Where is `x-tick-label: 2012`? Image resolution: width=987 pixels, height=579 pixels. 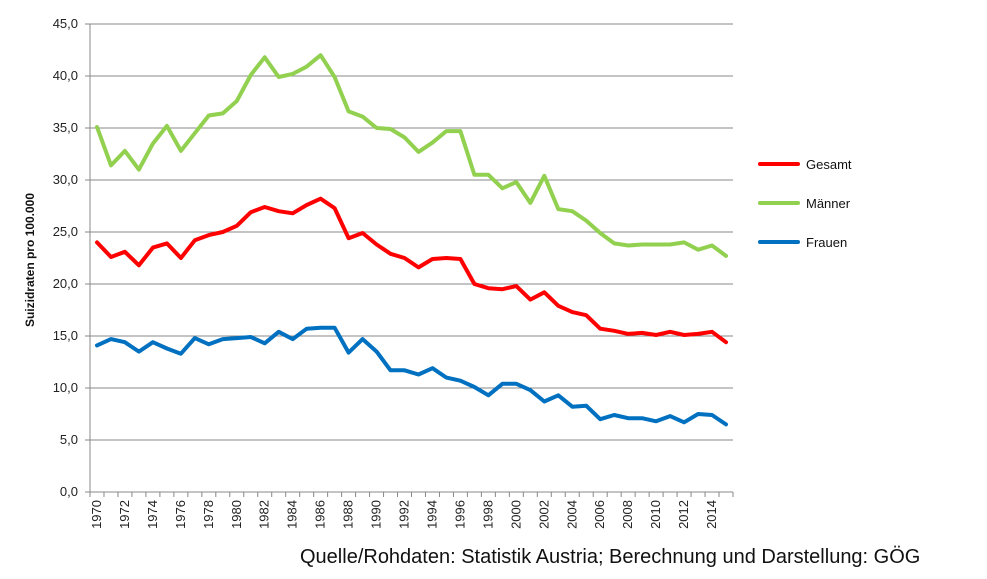 x-tick-label: 2012 is located at coordinates (683, 514).